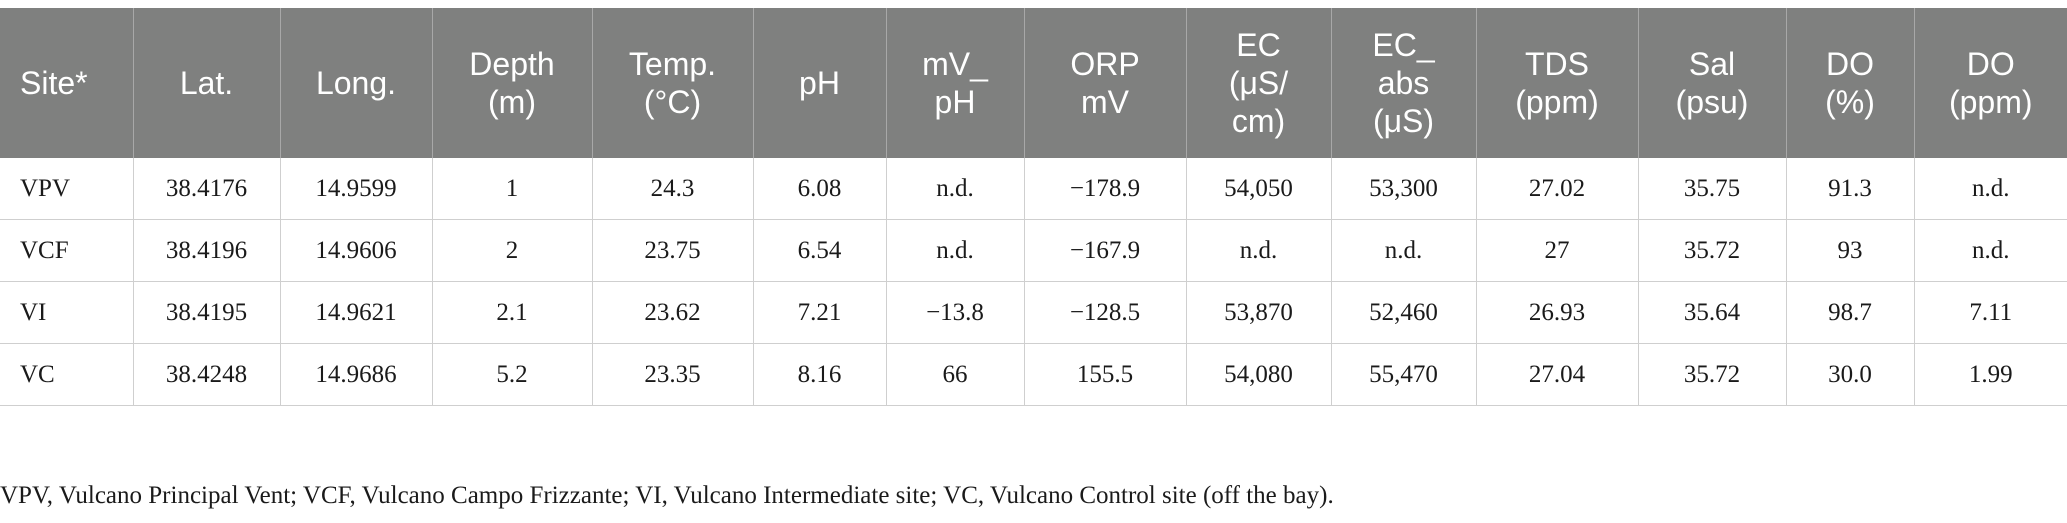 This screenshot has height=523, width=2067. I want to click on column-header: Sal (psu), so click(1712, 83).